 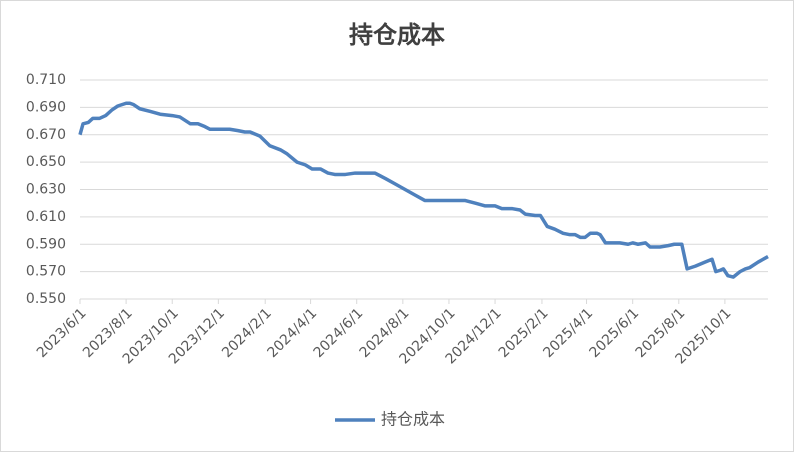 I want to click on y-tick-label: 0.710, so click(x=46, y=80).